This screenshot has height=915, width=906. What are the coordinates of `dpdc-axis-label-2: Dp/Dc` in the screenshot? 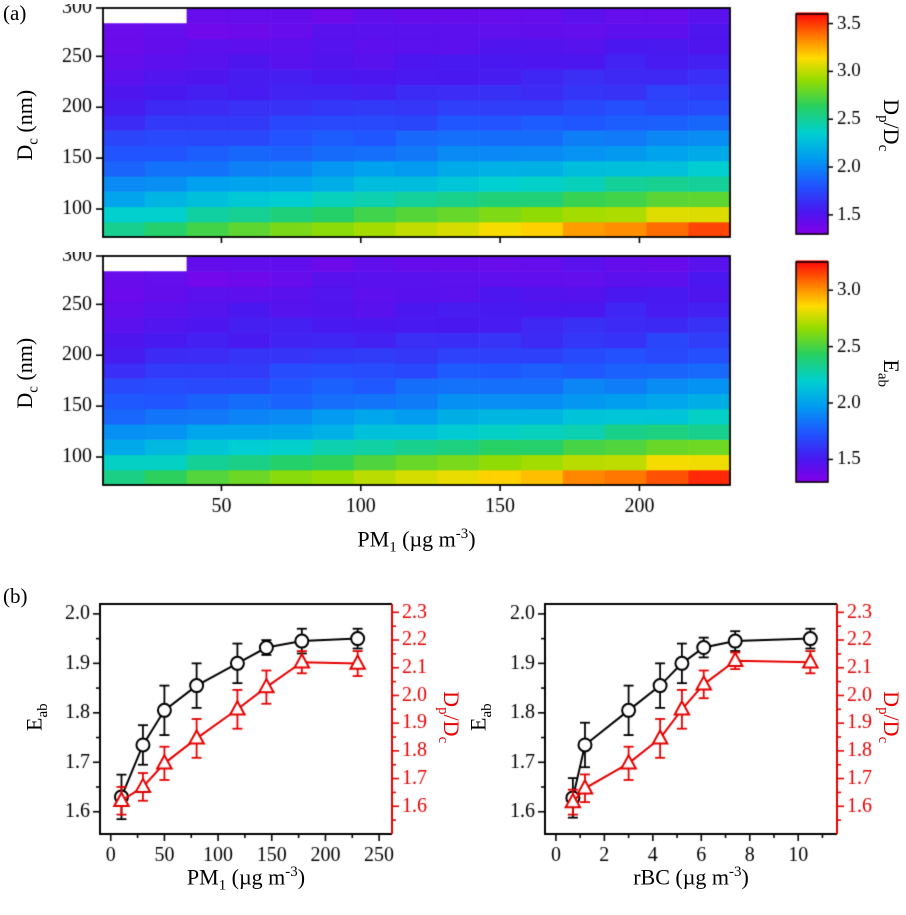 It's located at (889, 717).